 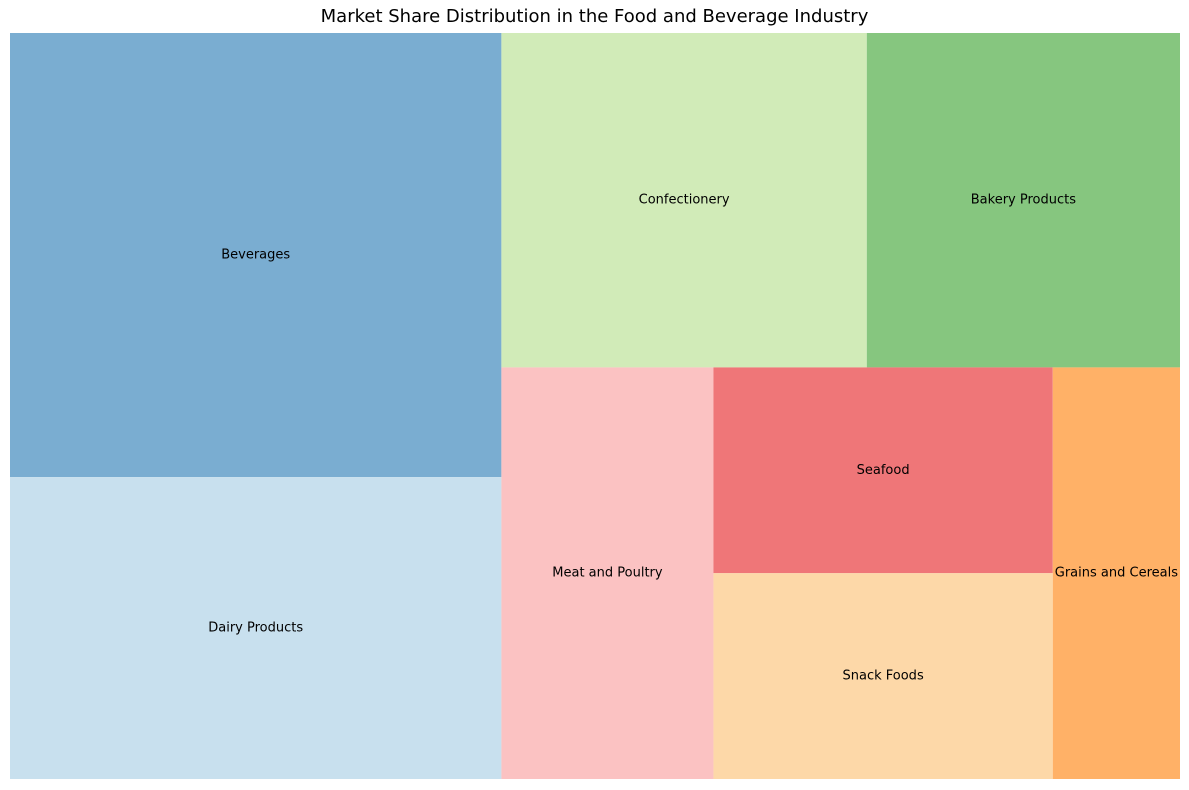 What do you see at coordinates (684, 200) in the screenshot?
I see `treemap-label-confectionery: Confectionery` at bounding box center [684, 200].